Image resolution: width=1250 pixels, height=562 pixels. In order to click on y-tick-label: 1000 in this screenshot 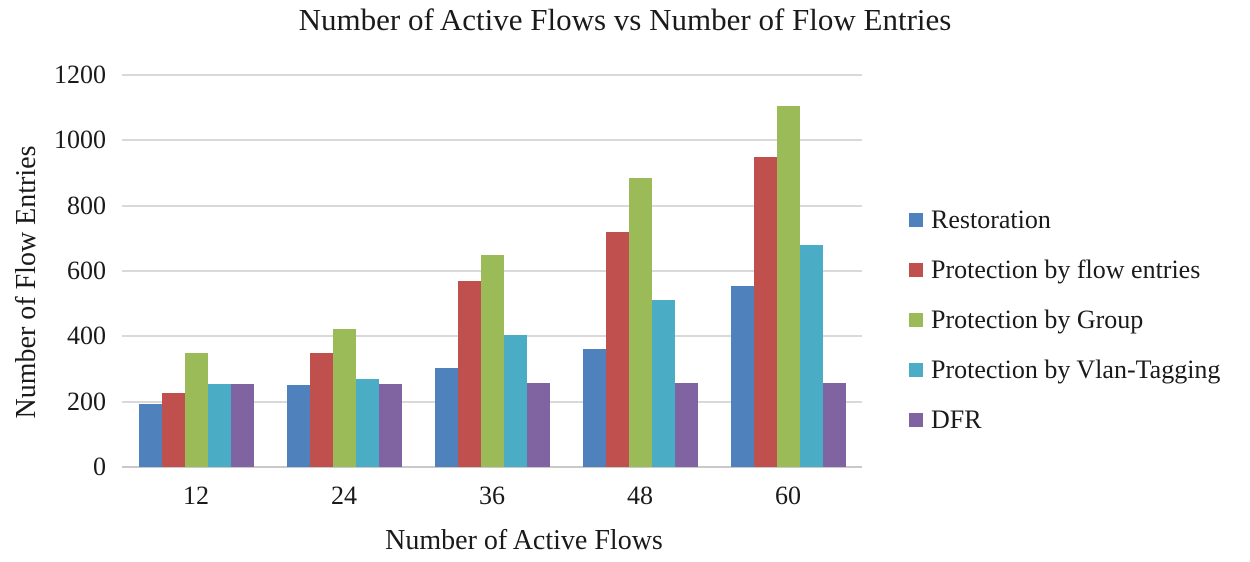, I will do `click(80, 140)`.